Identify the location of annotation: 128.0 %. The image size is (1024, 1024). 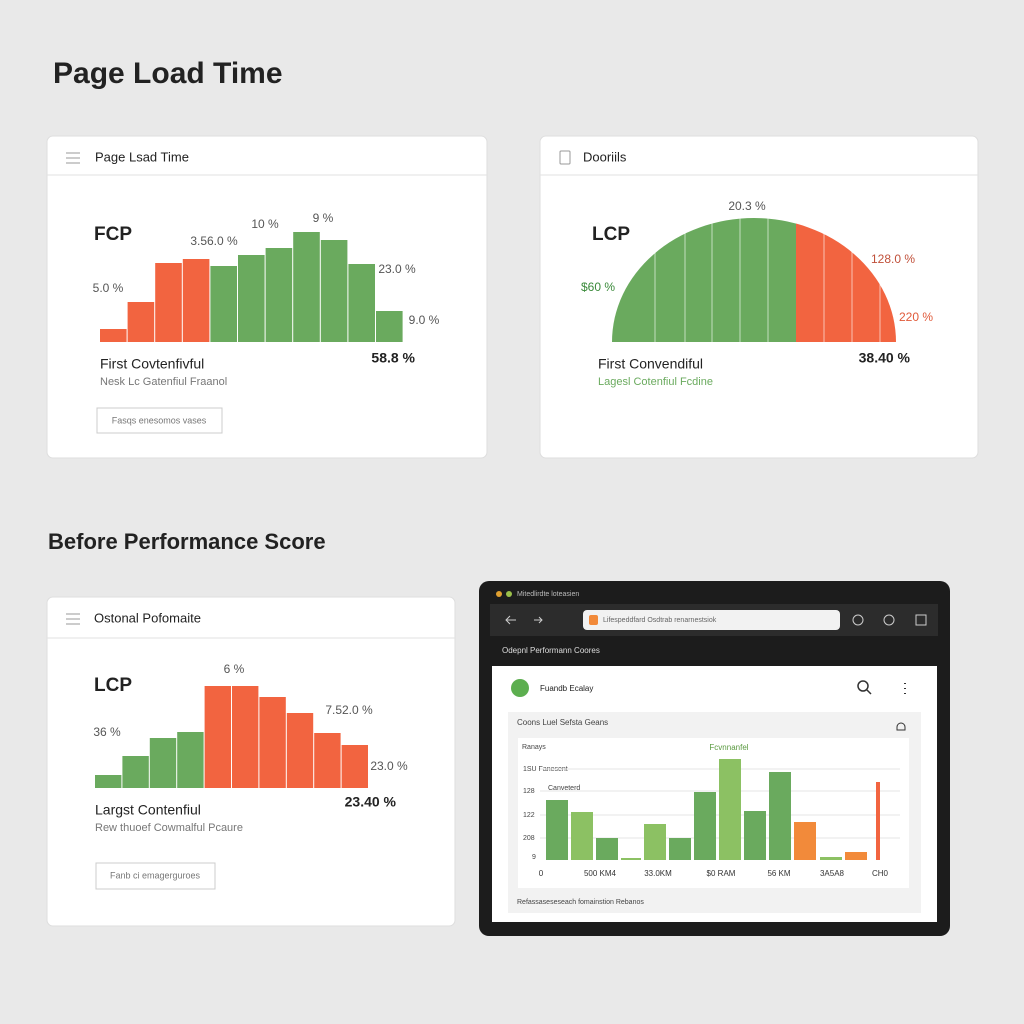
(893, 259).